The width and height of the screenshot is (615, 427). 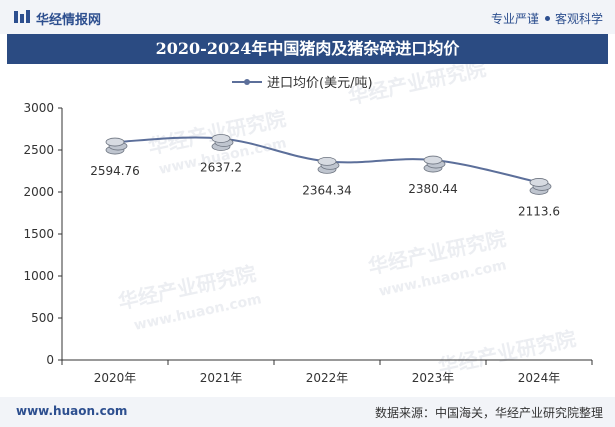 I want to click on x-tick-label: 2024年, so click(x=539, y=378).